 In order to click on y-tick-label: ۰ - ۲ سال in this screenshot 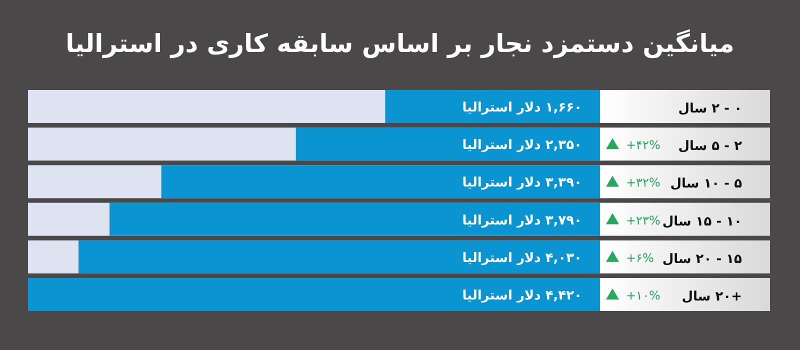, I will do `click(710, 109)`.